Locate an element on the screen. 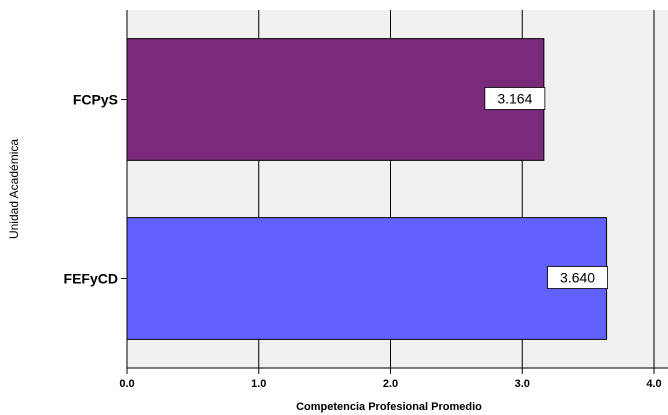  x-tick-label: 3.0 is located at coordinates (522, 384).